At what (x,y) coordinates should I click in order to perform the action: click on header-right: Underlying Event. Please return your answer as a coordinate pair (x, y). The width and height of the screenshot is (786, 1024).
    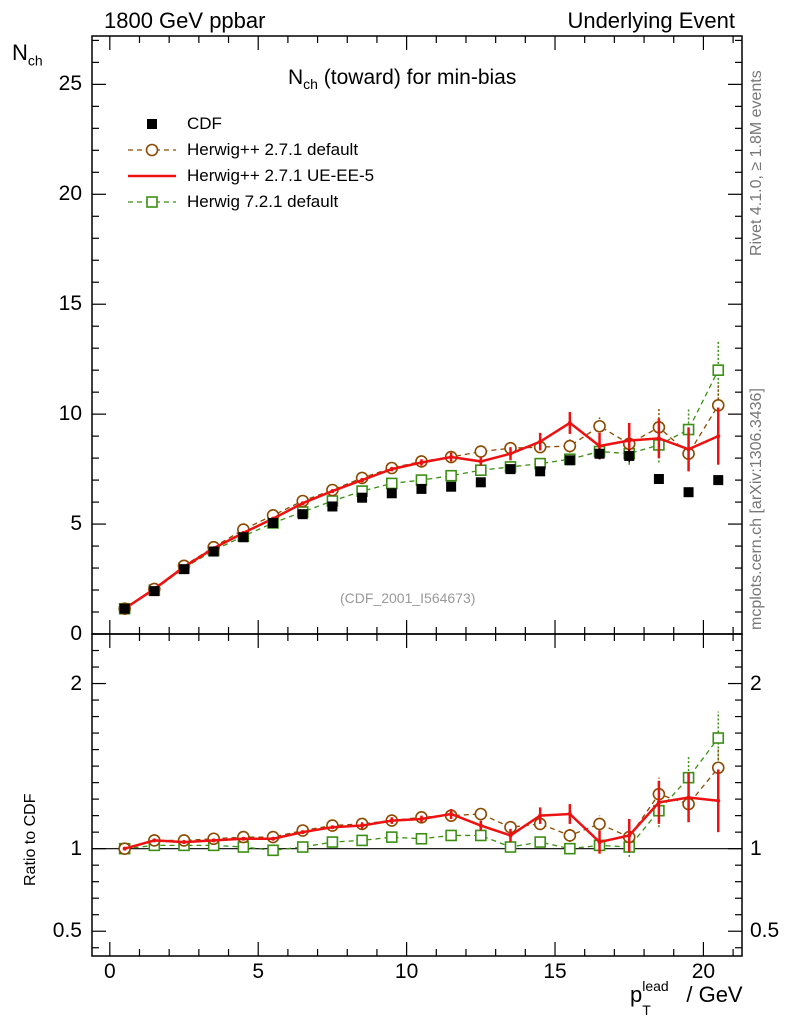
    Looking at the image, I should click on (651, 20).